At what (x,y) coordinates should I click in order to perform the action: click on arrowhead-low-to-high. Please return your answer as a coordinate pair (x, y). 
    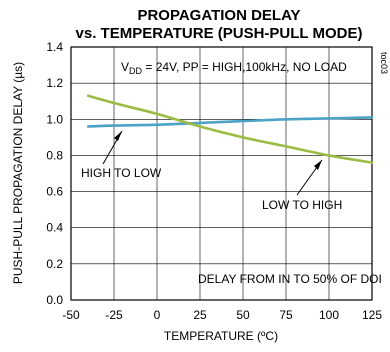
    Looking at the image, I should click on (318, 165).